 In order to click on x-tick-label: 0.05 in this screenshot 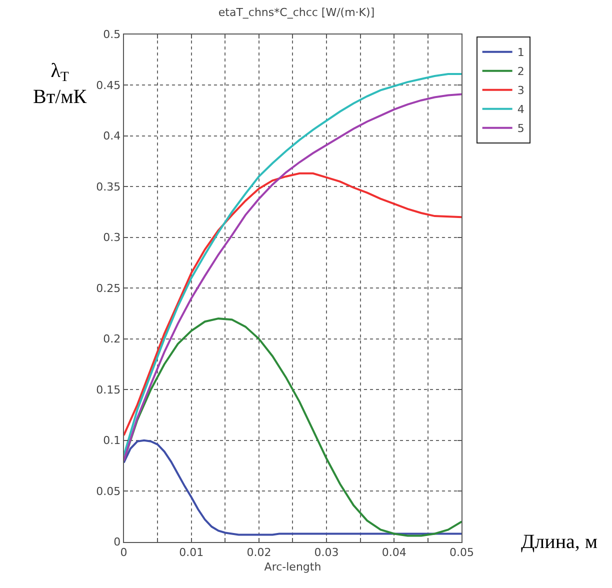, I will do `click(461, 553)`.